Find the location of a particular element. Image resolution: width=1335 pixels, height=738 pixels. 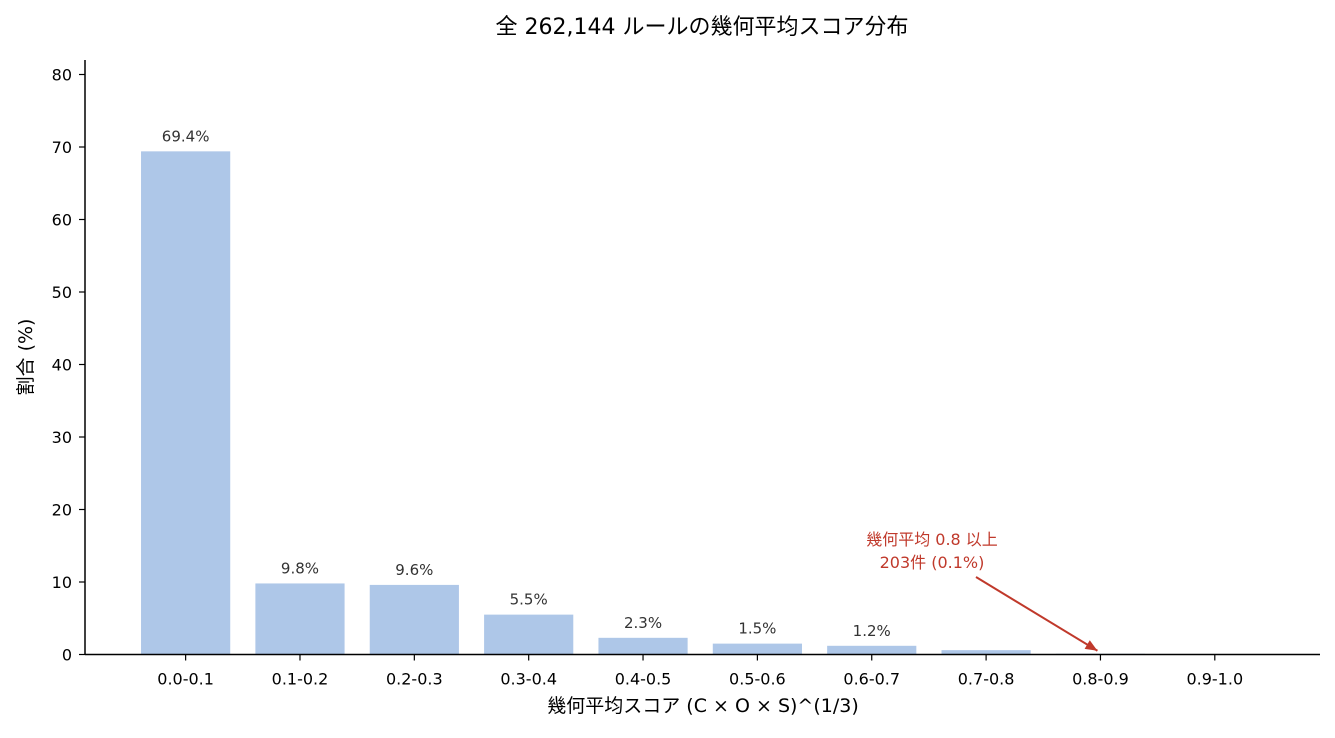

data-label-0.0-0.1: 69.4% is located at coordinates (186, 136).